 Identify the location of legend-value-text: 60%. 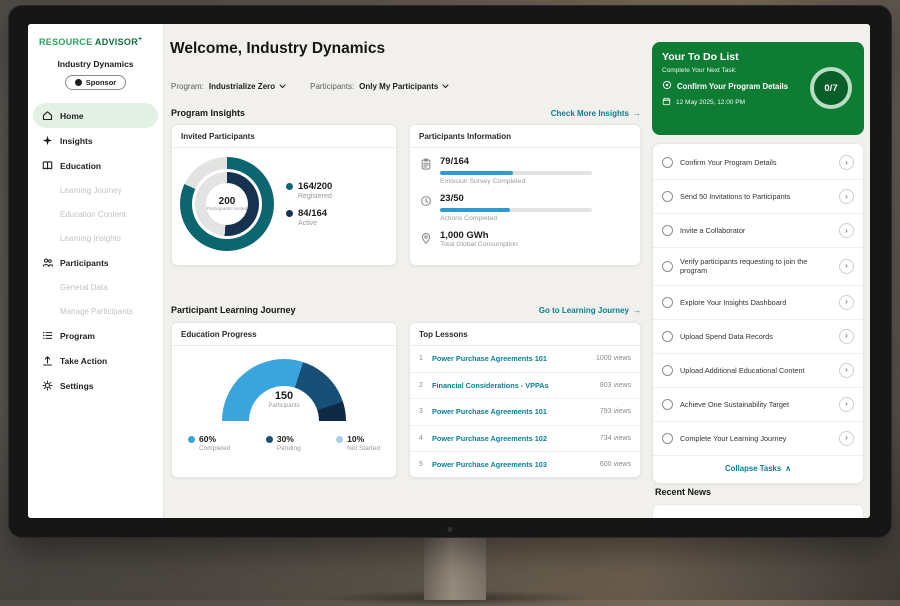
(208, 439).